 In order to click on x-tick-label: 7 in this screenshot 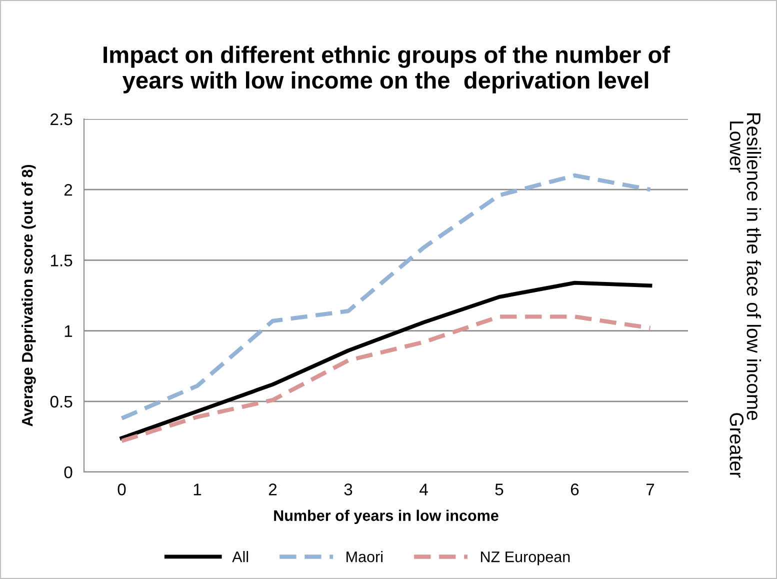, I will do `click(650, 490)`.